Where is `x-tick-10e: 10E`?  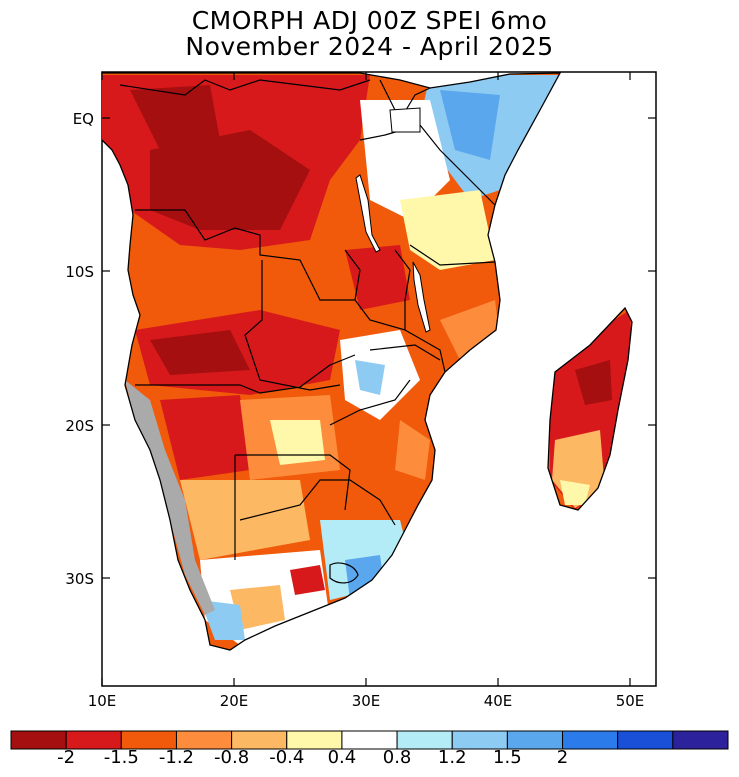 x-tick-10e: 10E is located at coordinates (102, 701).